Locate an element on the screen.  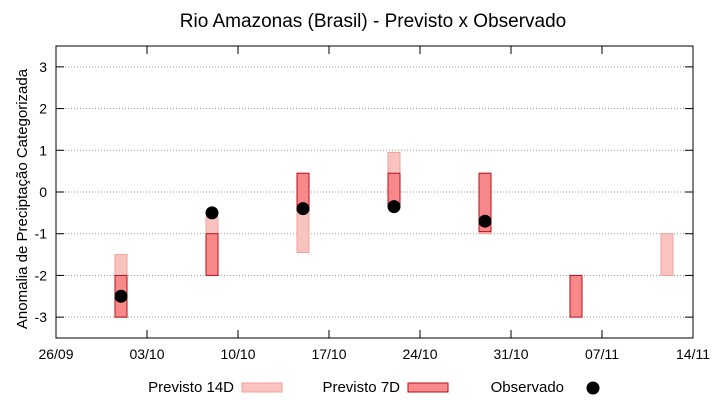
legend-observed-marker is located at coordinates (593, 388).